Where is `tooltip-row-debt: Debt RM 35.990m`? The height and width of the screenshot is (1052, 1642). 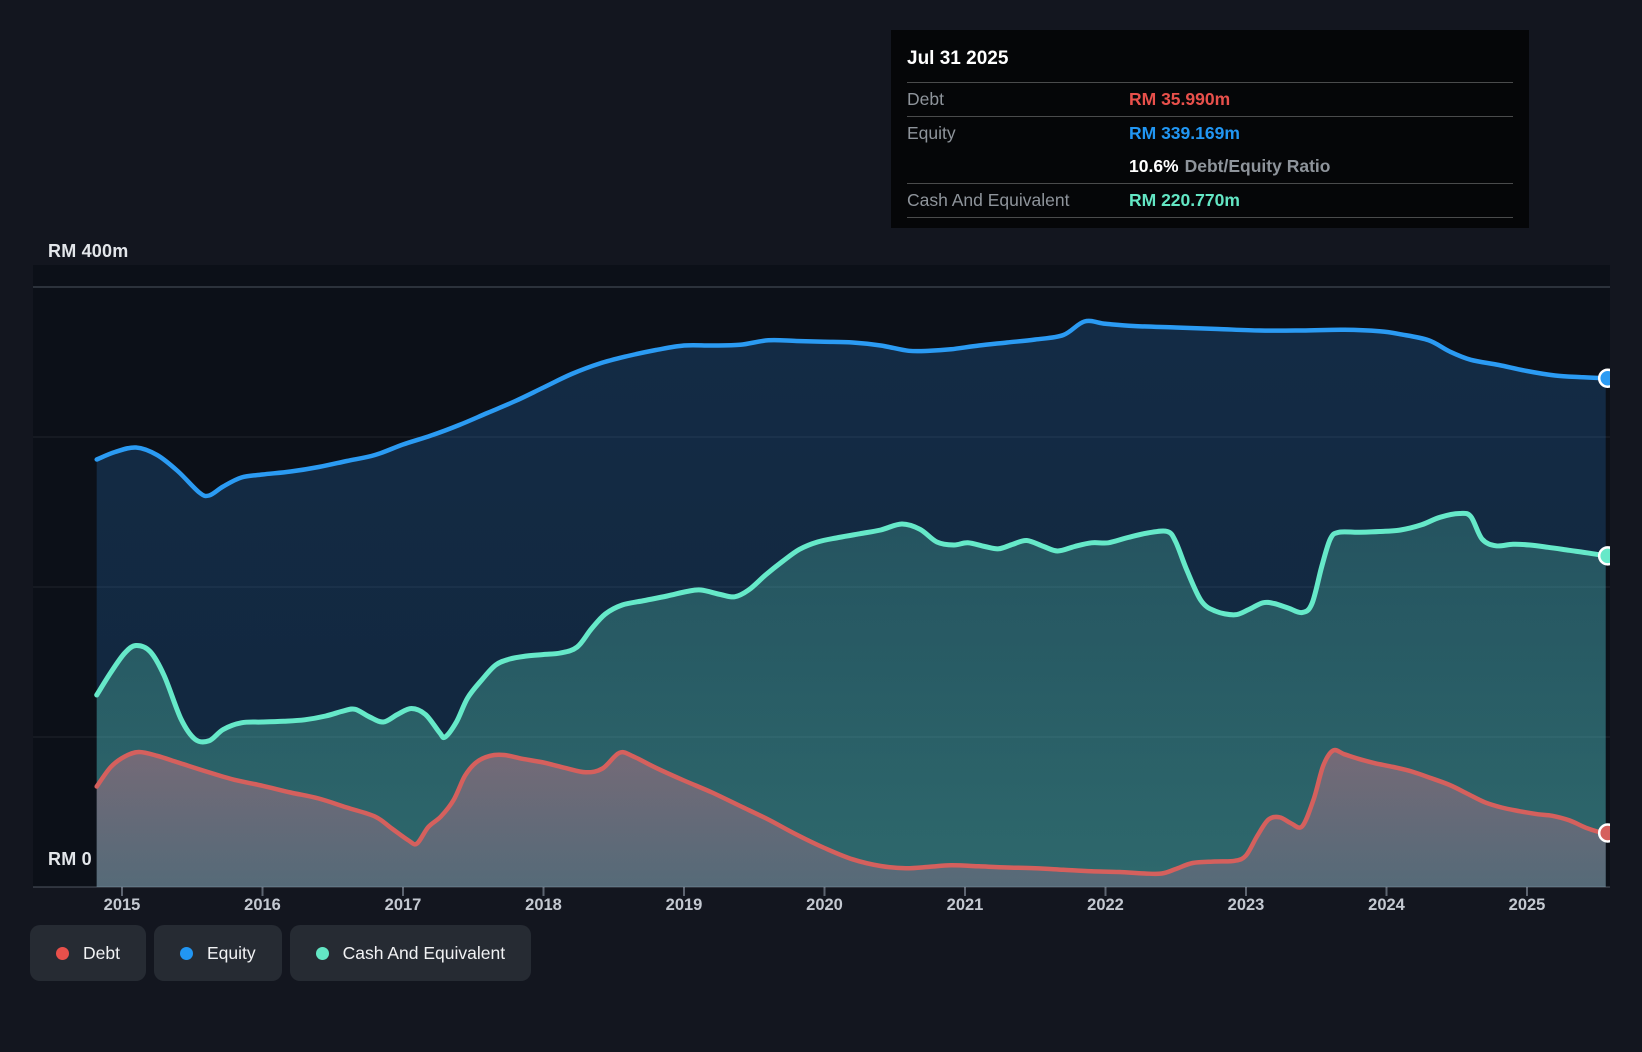 tooltip-row-debt: Debt RM 35.990m is located at coordinates (1210, 100).